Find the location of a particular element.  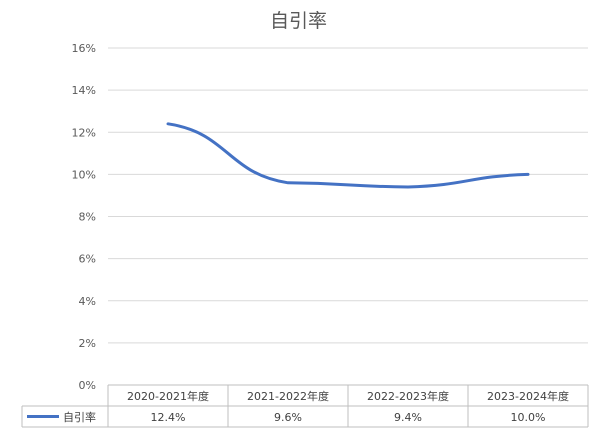

x-category-label: 2023-2024年度 is located at coordinates (528, 396).